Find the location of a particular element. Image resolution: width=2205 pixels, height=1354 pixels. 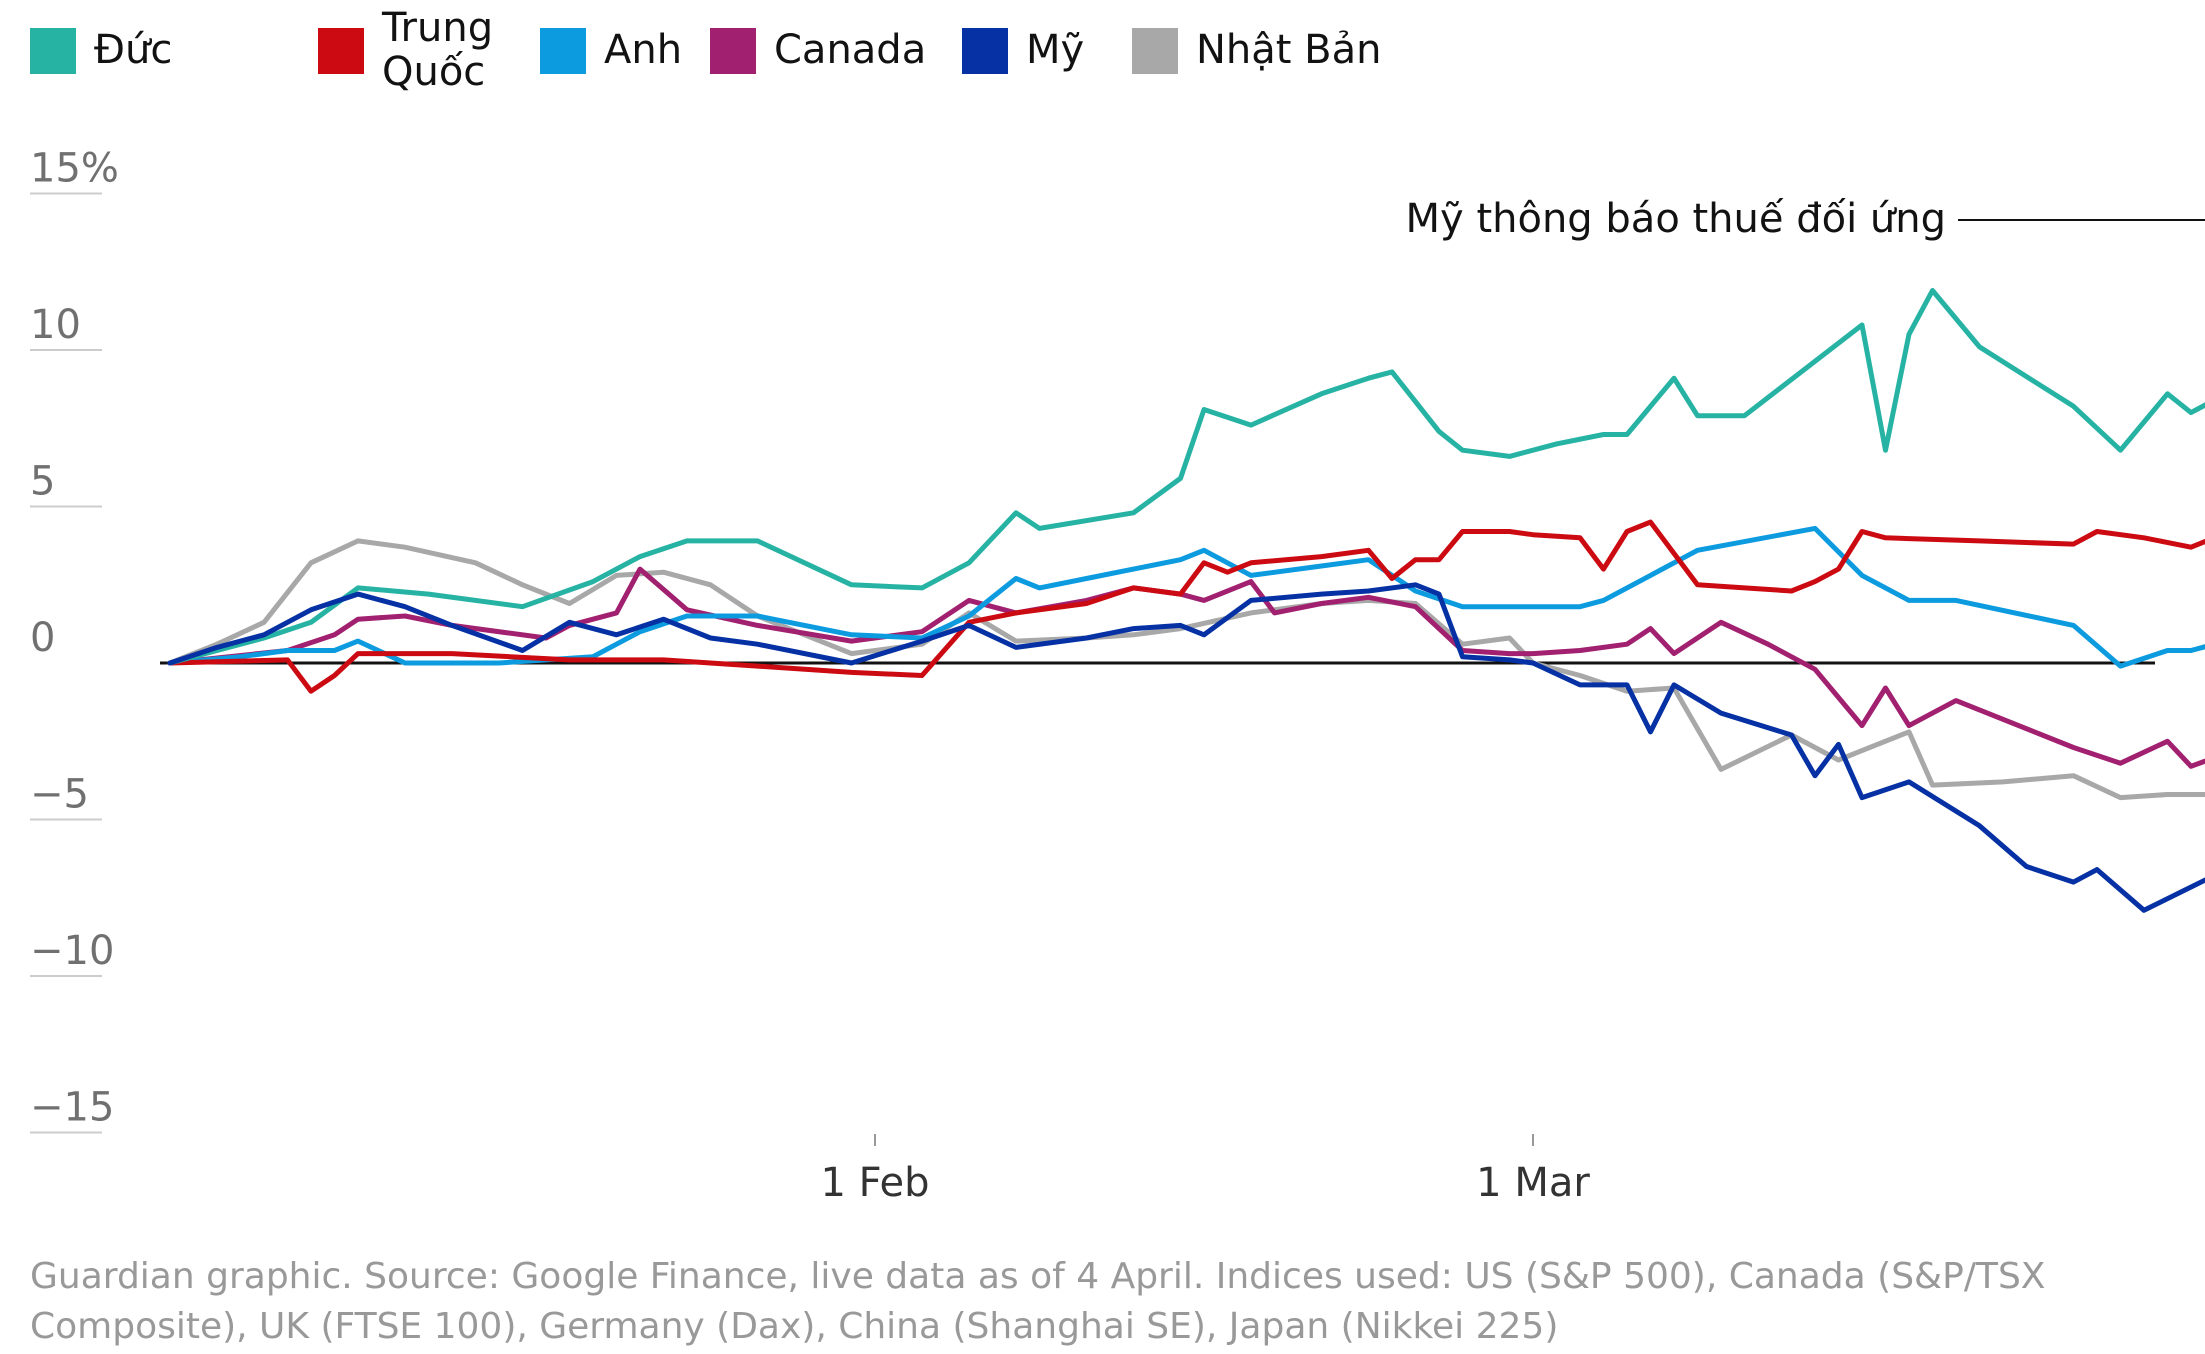

y-tick-label: −5 is located at coordinates (59, 795).